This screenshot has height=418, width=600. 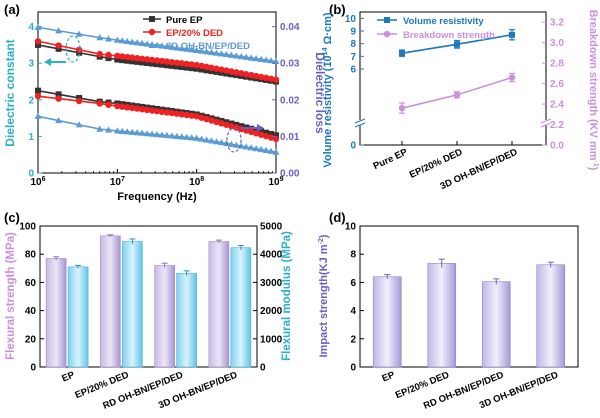 I want to click on bar-flexural-strength, so click(x=164, y=316).